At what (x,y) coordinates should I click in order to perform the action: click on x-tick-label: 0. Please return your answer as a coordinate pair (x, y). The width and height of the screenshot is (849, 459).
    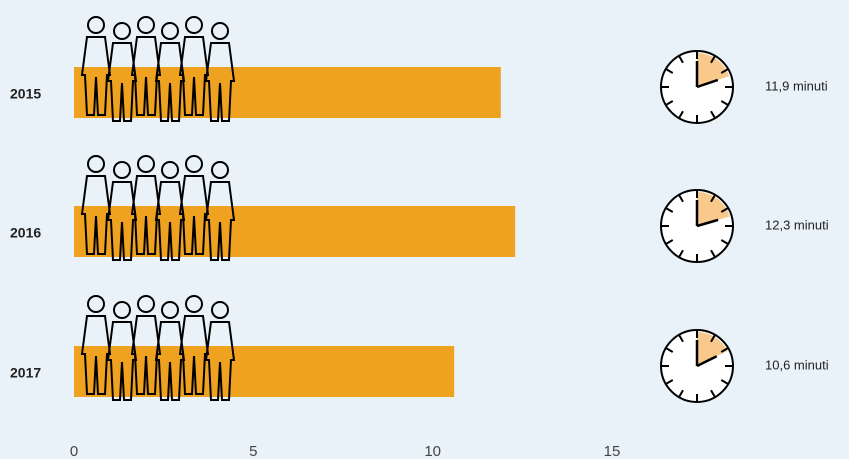
    Looking at the image, I should click on (74, 451).